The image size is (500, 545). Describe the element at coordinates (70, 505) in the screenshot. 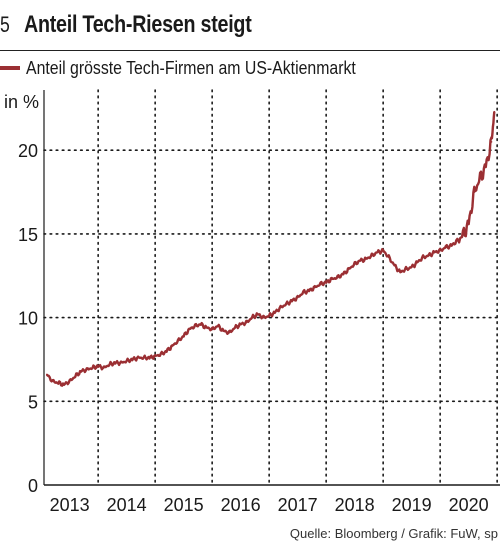

I see `x-tick-label: 2013` at that location.